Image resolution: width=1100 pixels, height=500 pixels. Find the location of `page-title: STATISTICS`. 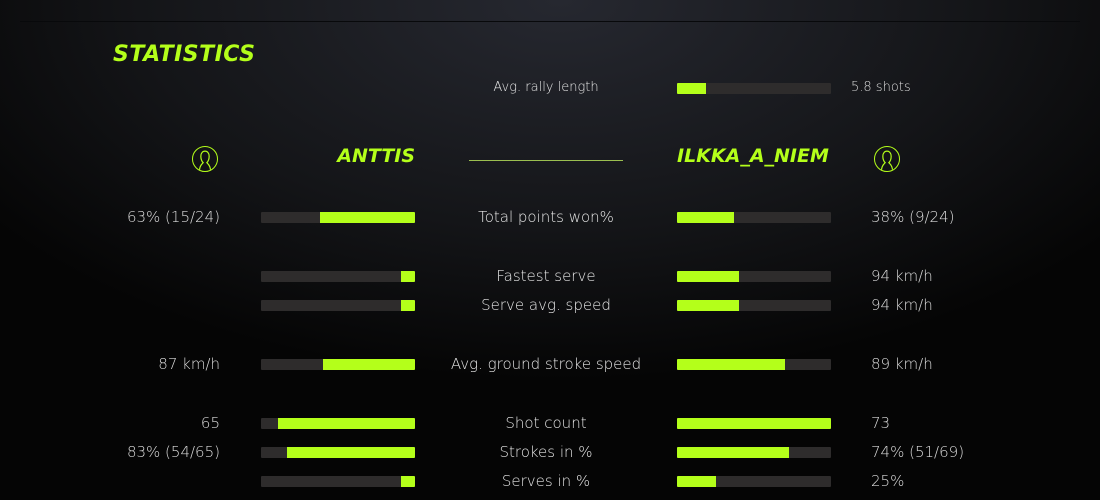

page-title: STATISTICS is located at coordinates (184, 54).